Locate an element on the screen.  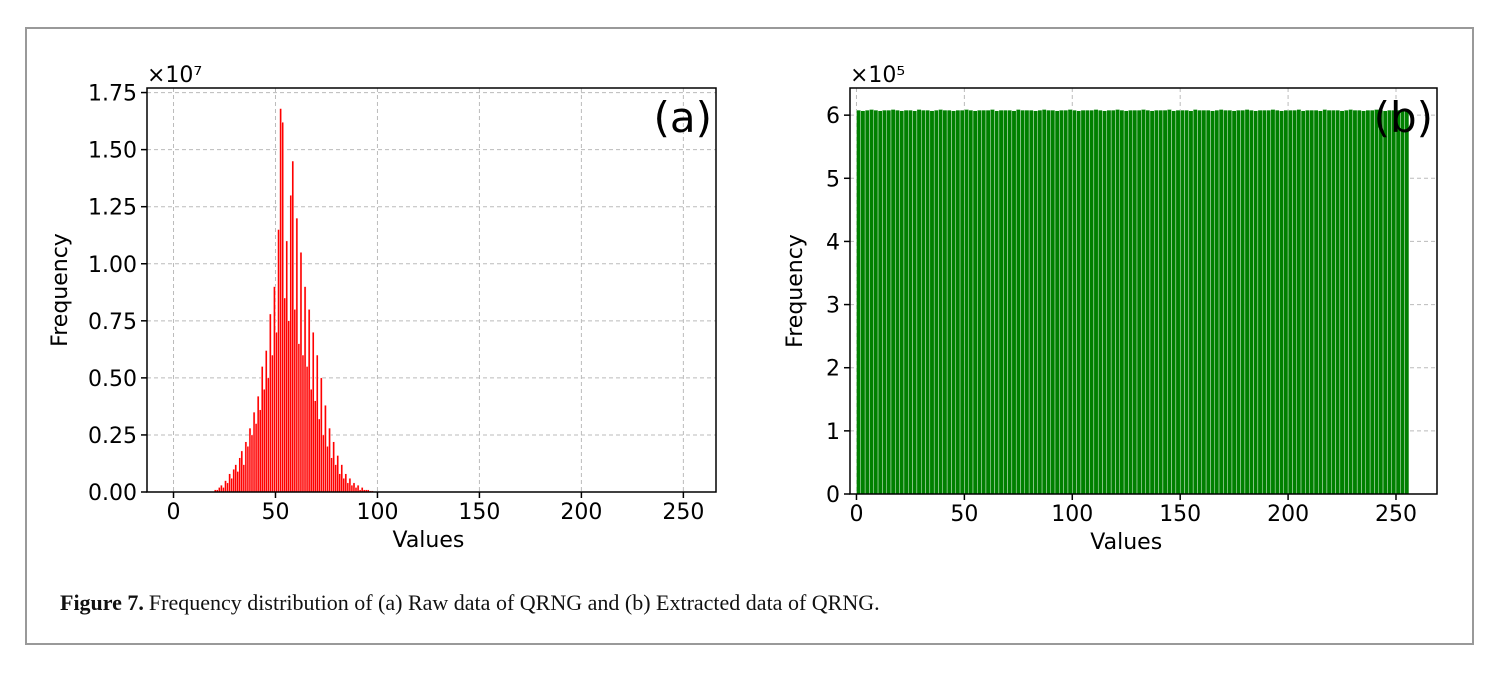
y-tick-label: 0 is located at coordinates (833, 495).